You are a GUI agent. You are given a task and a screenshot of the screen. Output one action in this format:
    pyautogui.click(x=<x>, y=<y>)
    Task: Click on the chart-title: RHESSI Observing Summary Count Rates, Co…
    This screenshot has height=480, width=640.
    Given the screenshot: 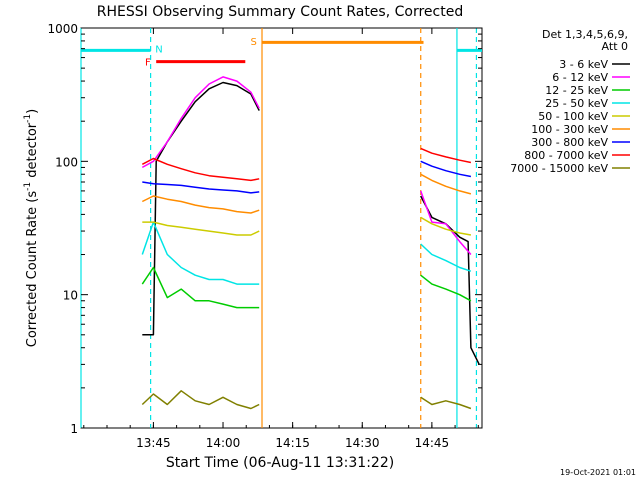 What is the action you would take?
    pyautogui.click(x=280, y=12)
    